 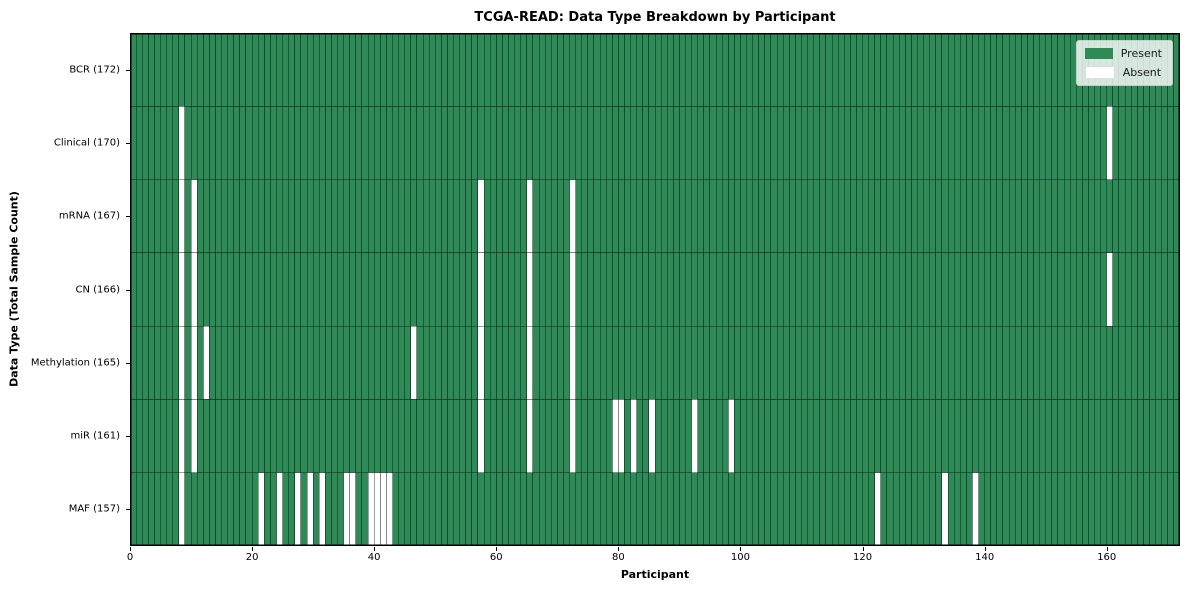 I want to click on xtick-label-80: 80, so click(x=618, y=557).